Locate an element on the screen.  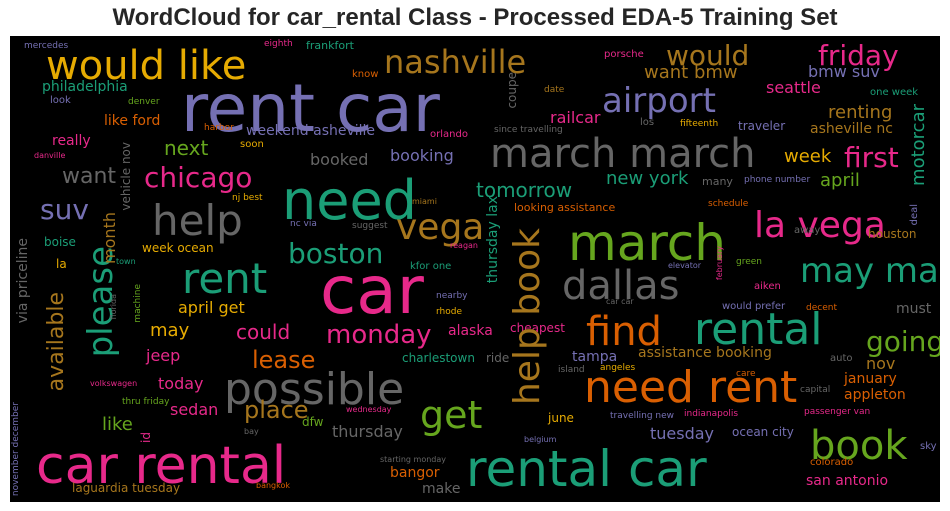
wordcloud-word: via priceline is located at coordinates (23, 281).